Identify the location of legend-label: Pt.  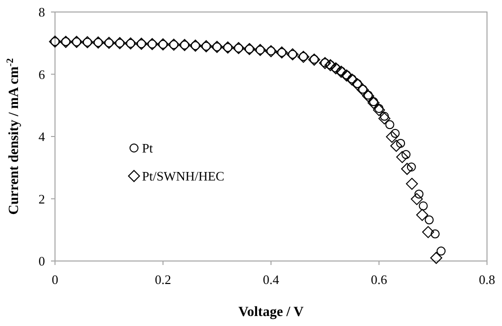
(148, 148).